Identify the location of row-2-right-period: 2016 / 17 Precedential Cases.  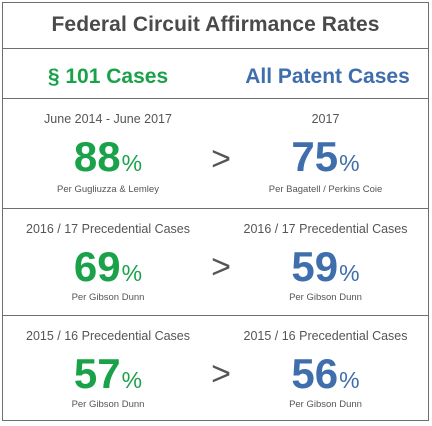
(325, 229).